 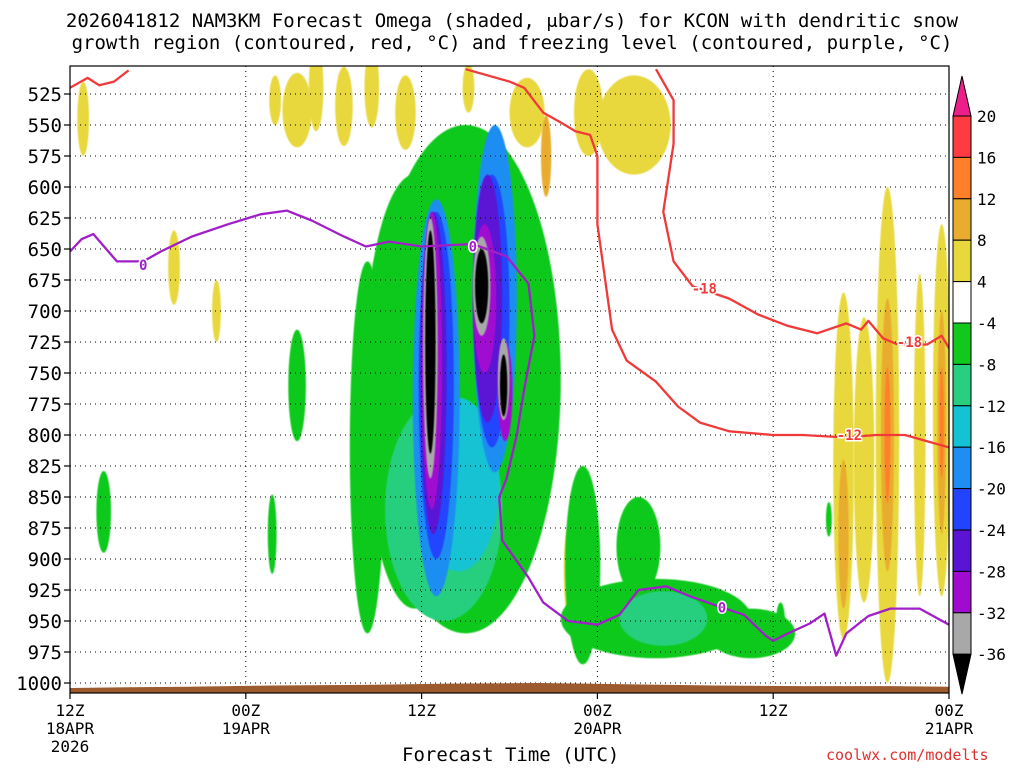 What do you see at coordinates (949, 710) in the screenshot?
I see `x-tick-label-60-0: 00Z` at bounding box center [949, 710].